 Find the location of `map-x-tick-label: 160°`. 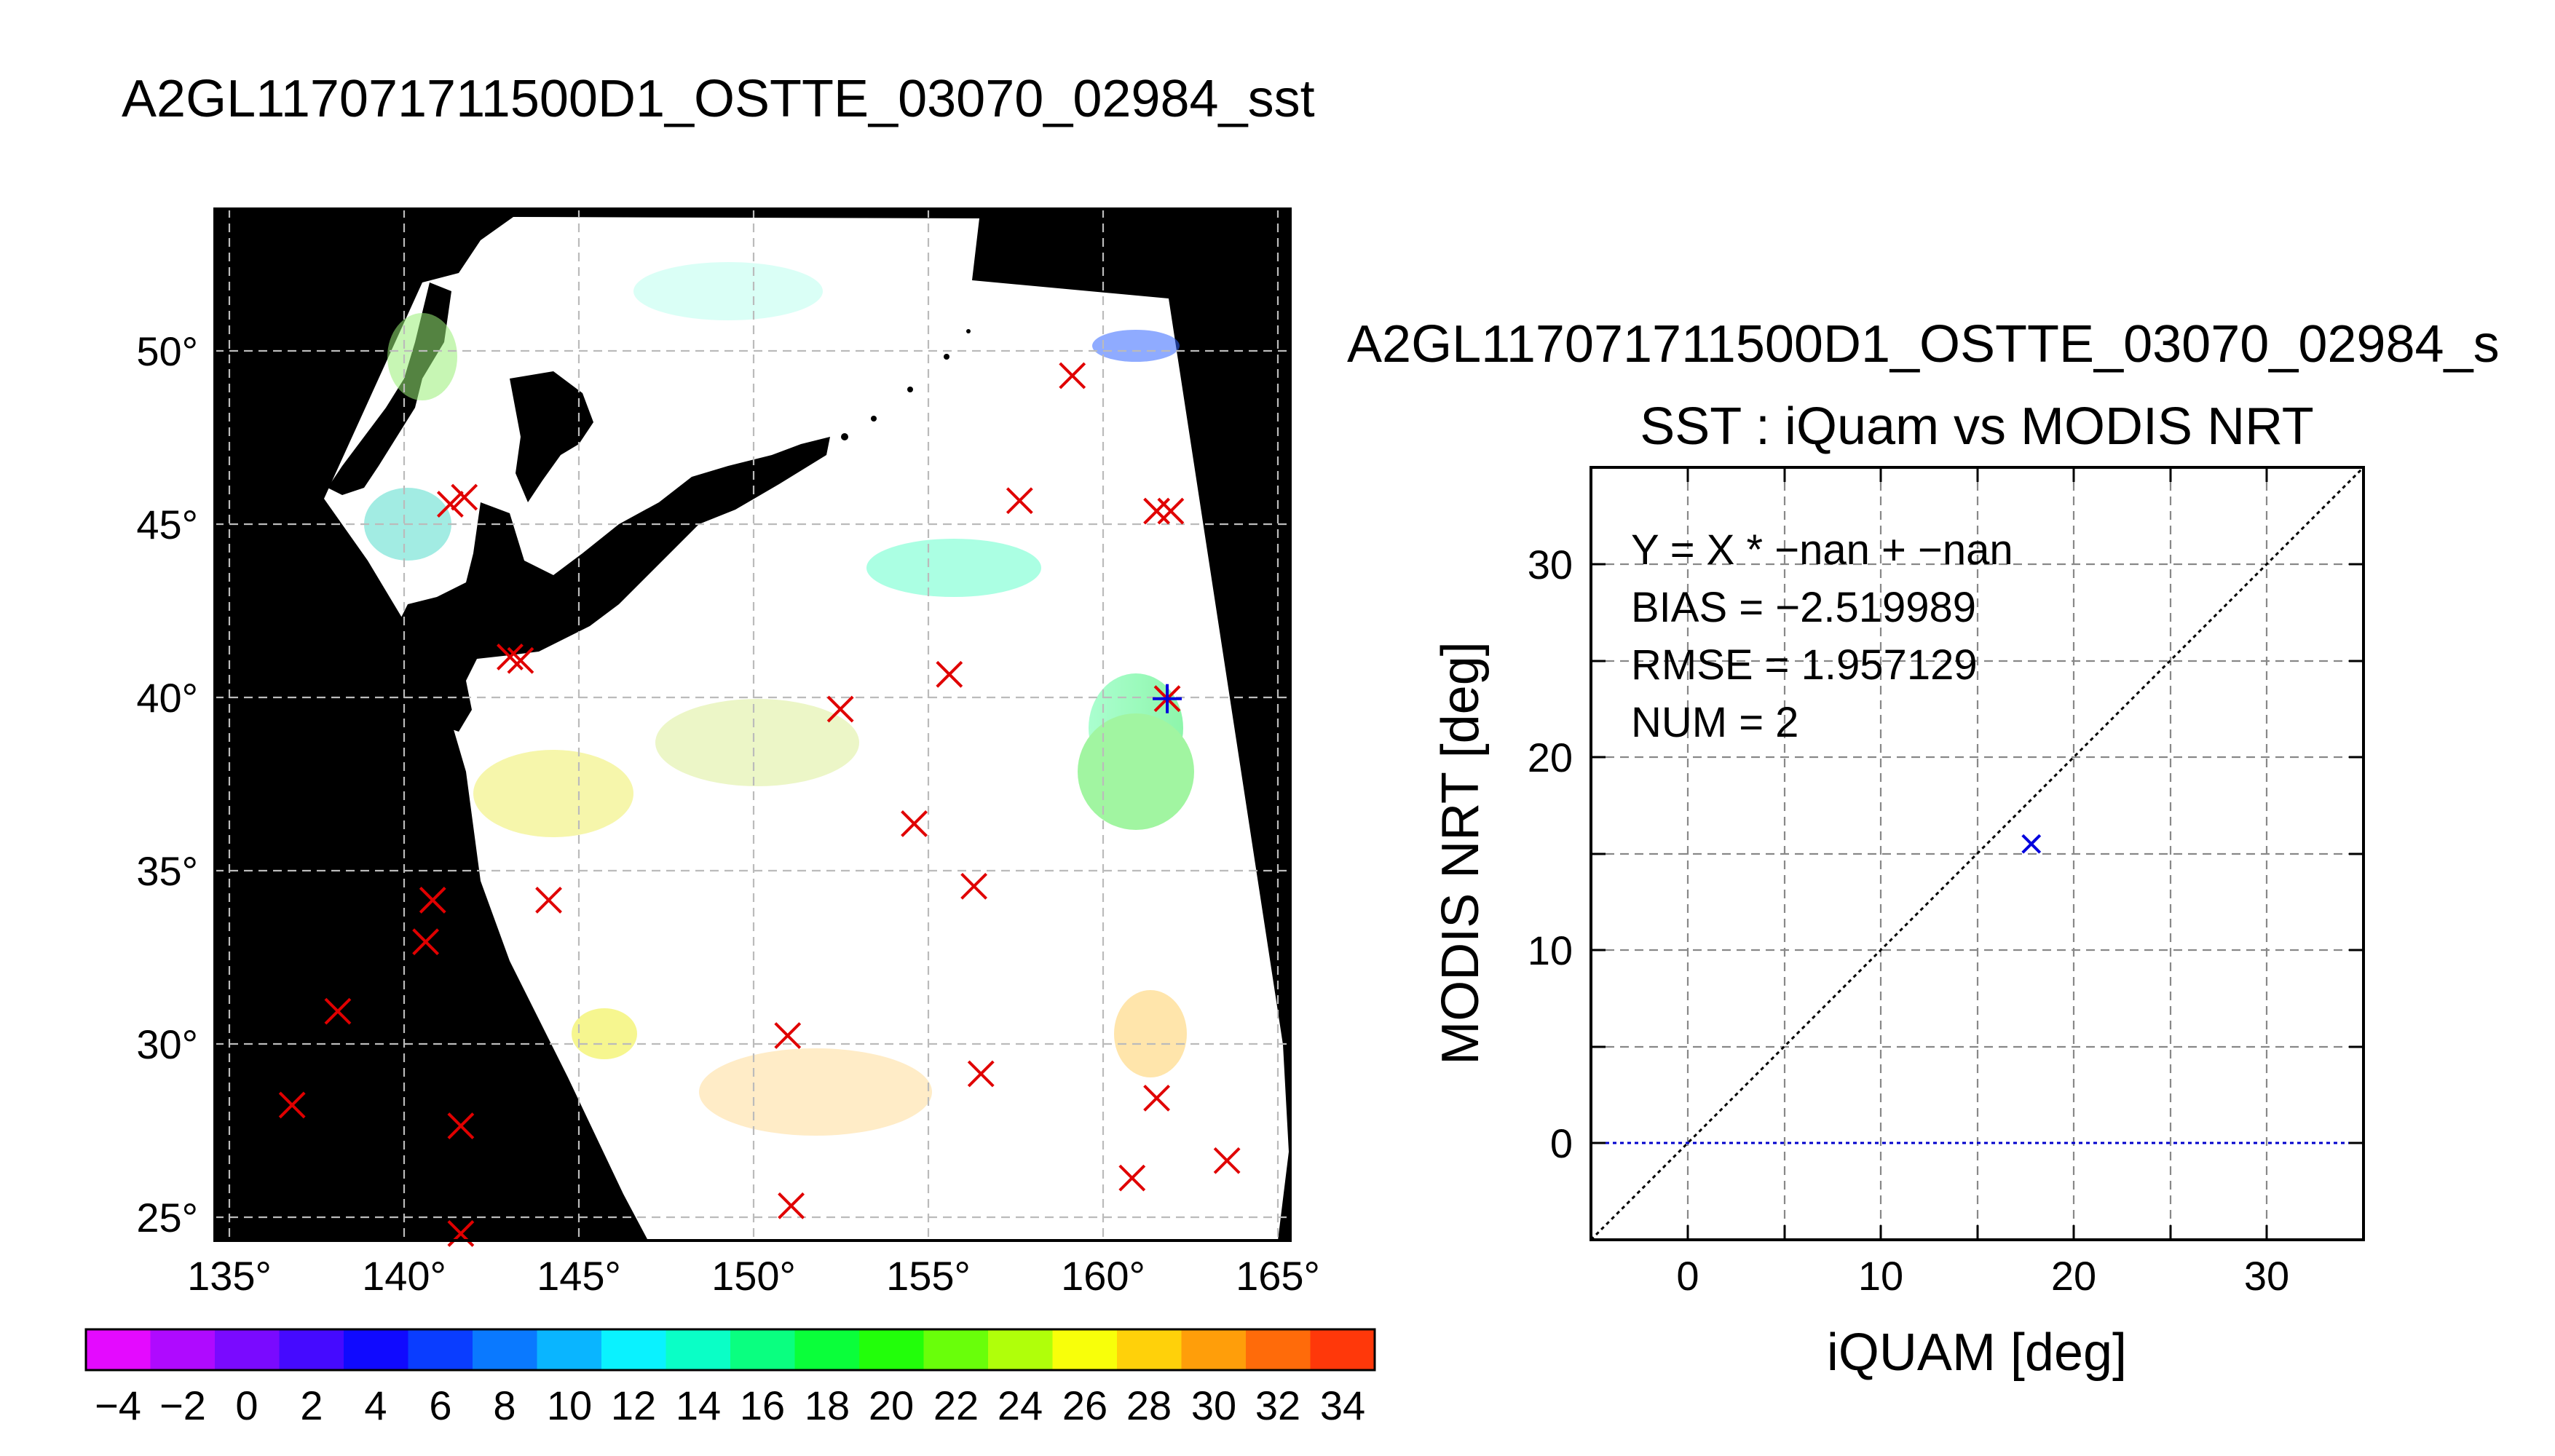

map-x-tick-label: 160° is located at coordinates (1103, 1276).